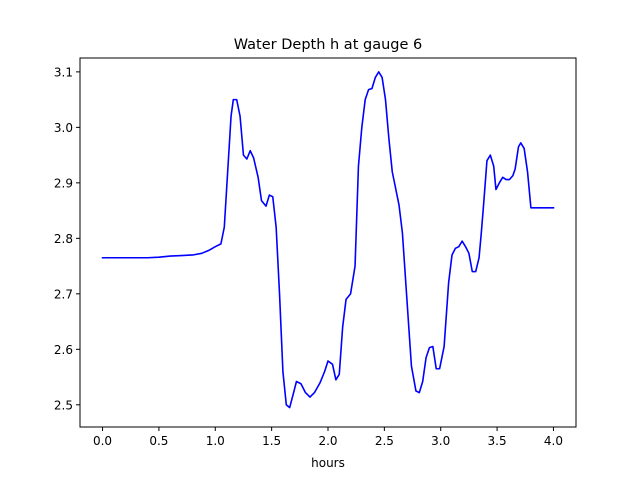 Image resolution: width=640 pixels, height=480 pixels. I want to click on x-axis-label: hours, so click(328, 463).